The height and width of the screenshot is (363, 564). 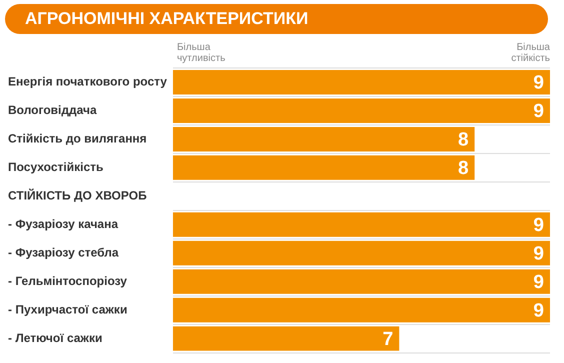 I want to click on text: Більша чутливість, so click(x=201, y=53).